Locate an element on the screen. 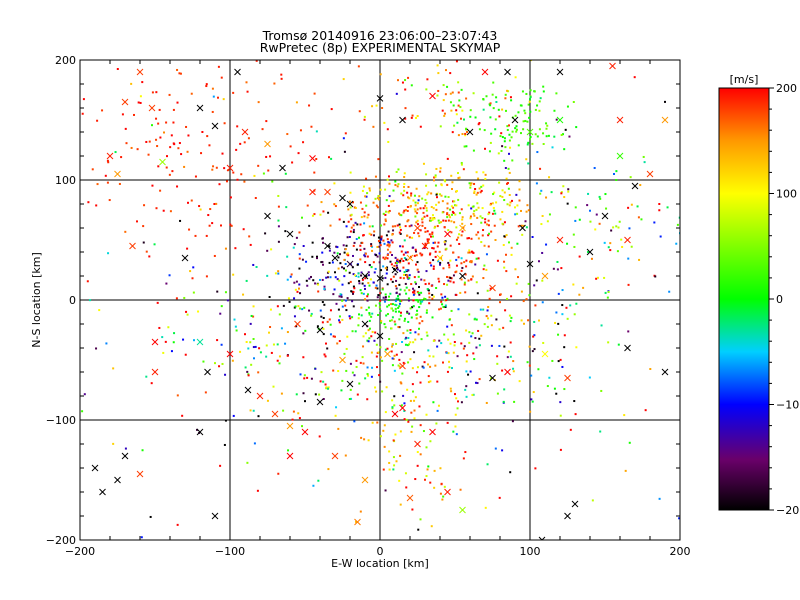  colorbar-tick-label: −200 is located at coordinates (788, 510).